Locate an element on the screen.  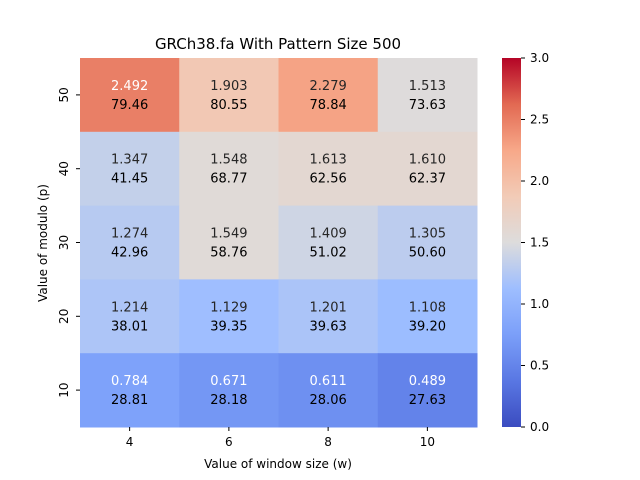
cell-value-label: 1.548 is located at coordinates (228, 160).